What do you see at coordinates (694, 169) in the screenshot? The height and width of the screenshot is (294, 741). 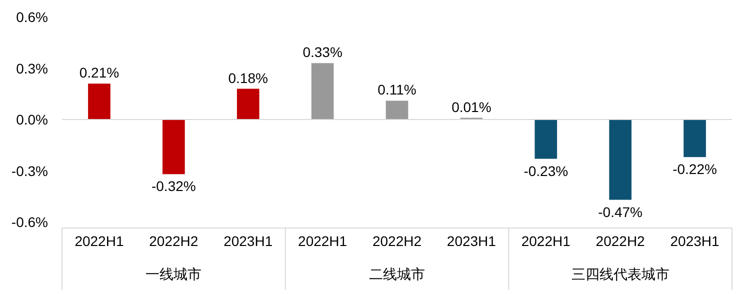 I see `data-label: -0.22%` at bounding box center [694, 169].